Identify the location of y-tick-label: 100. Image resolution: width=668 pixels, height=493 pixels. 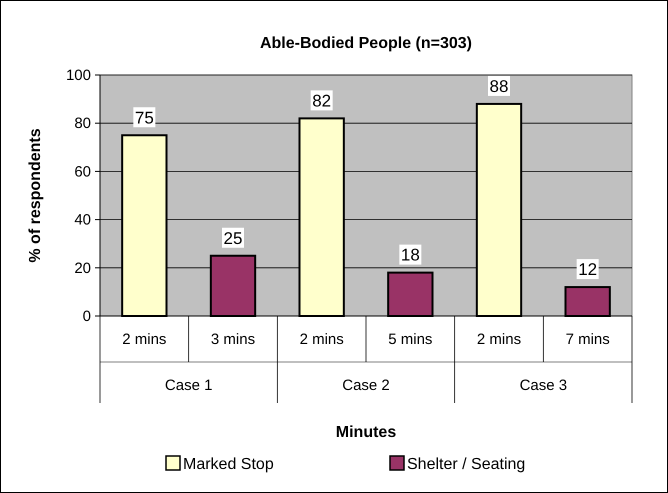
(78, 75).